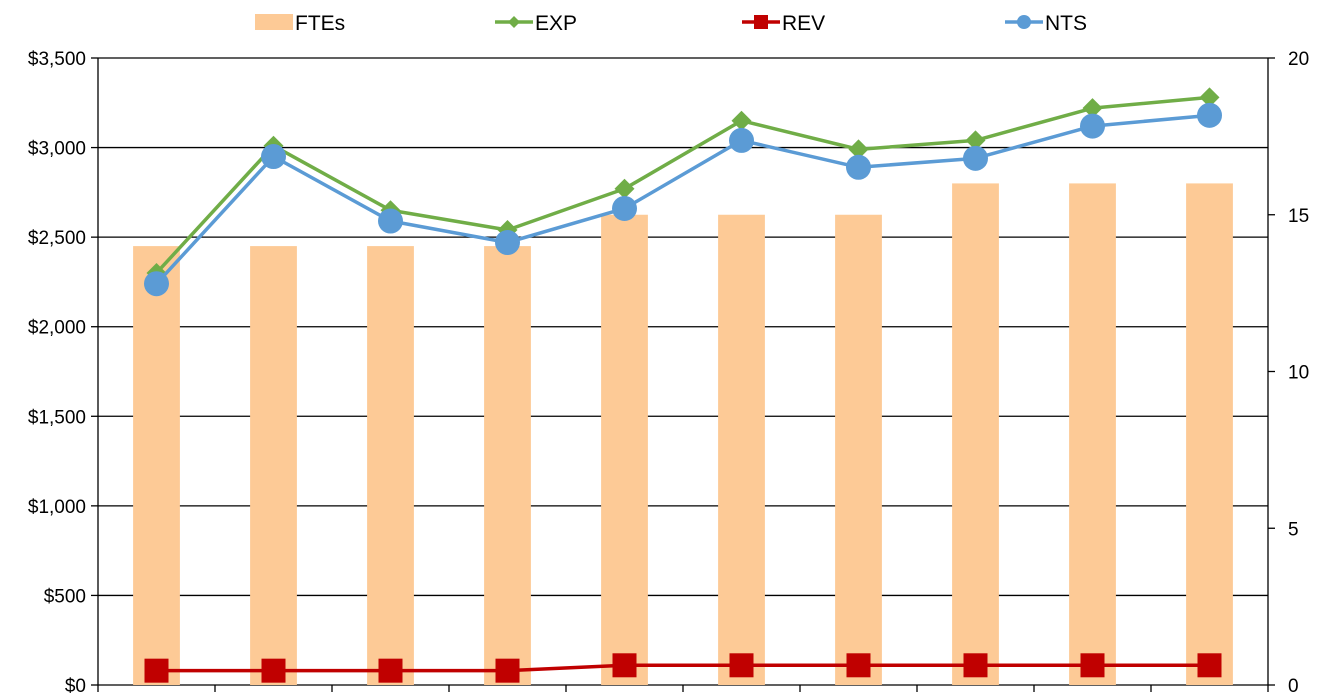  Describe the element at coordinates (57, 238) in the screenshot. I see `left-axis-tick-label: $2,500` at that location.